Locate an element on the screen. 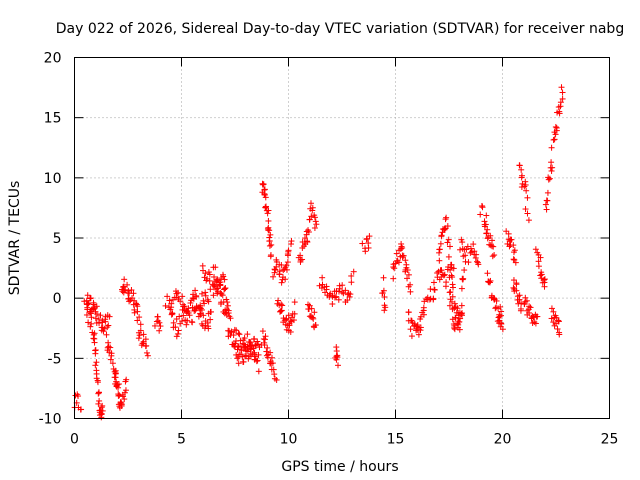 This screenshot has height=480, width=640. x-tick-label: 20 is located at coordinates (503, 440).